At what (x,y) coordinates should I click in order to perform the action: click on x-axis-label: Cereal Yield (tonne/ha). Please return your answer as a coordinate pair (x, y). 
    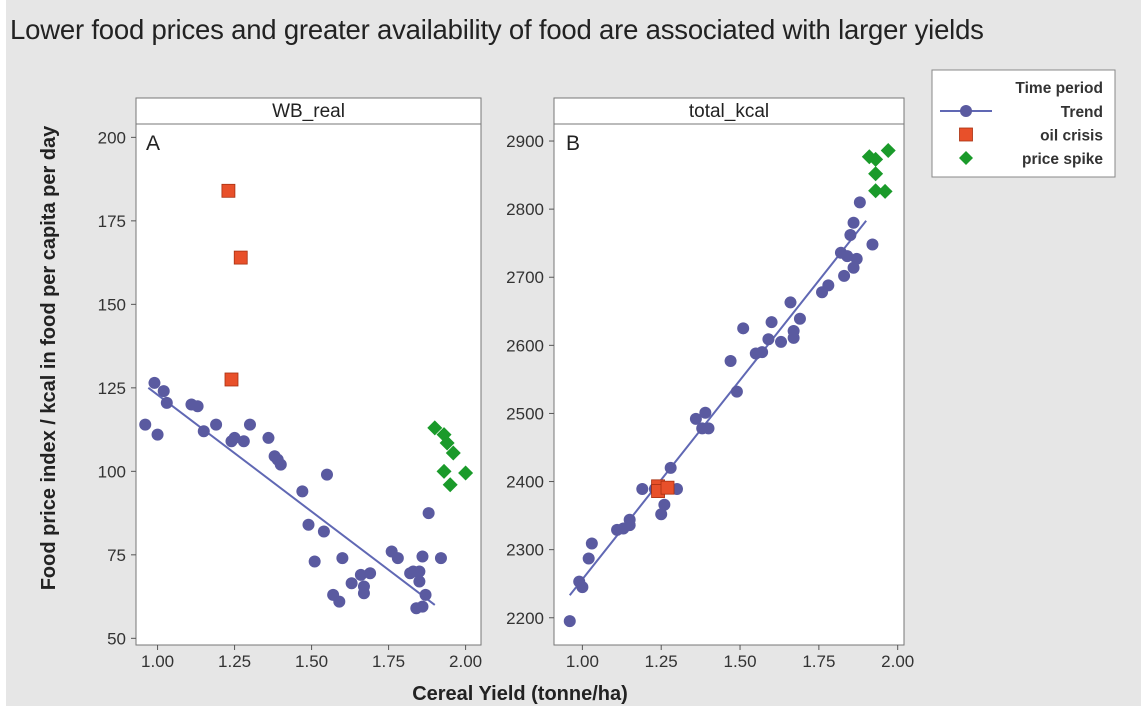
    Looking at the image, I should click on (520, 694).